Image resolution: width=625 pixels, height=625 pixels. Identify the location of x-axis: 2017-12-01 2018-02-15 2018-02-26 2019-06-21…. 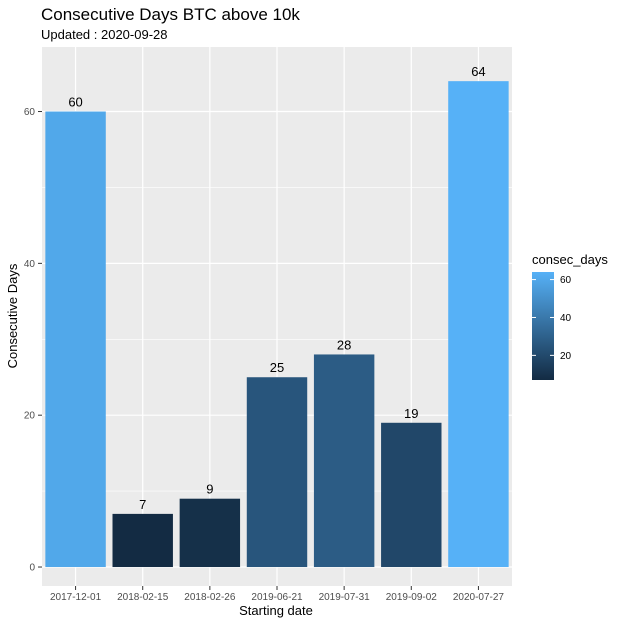
(277, 594).